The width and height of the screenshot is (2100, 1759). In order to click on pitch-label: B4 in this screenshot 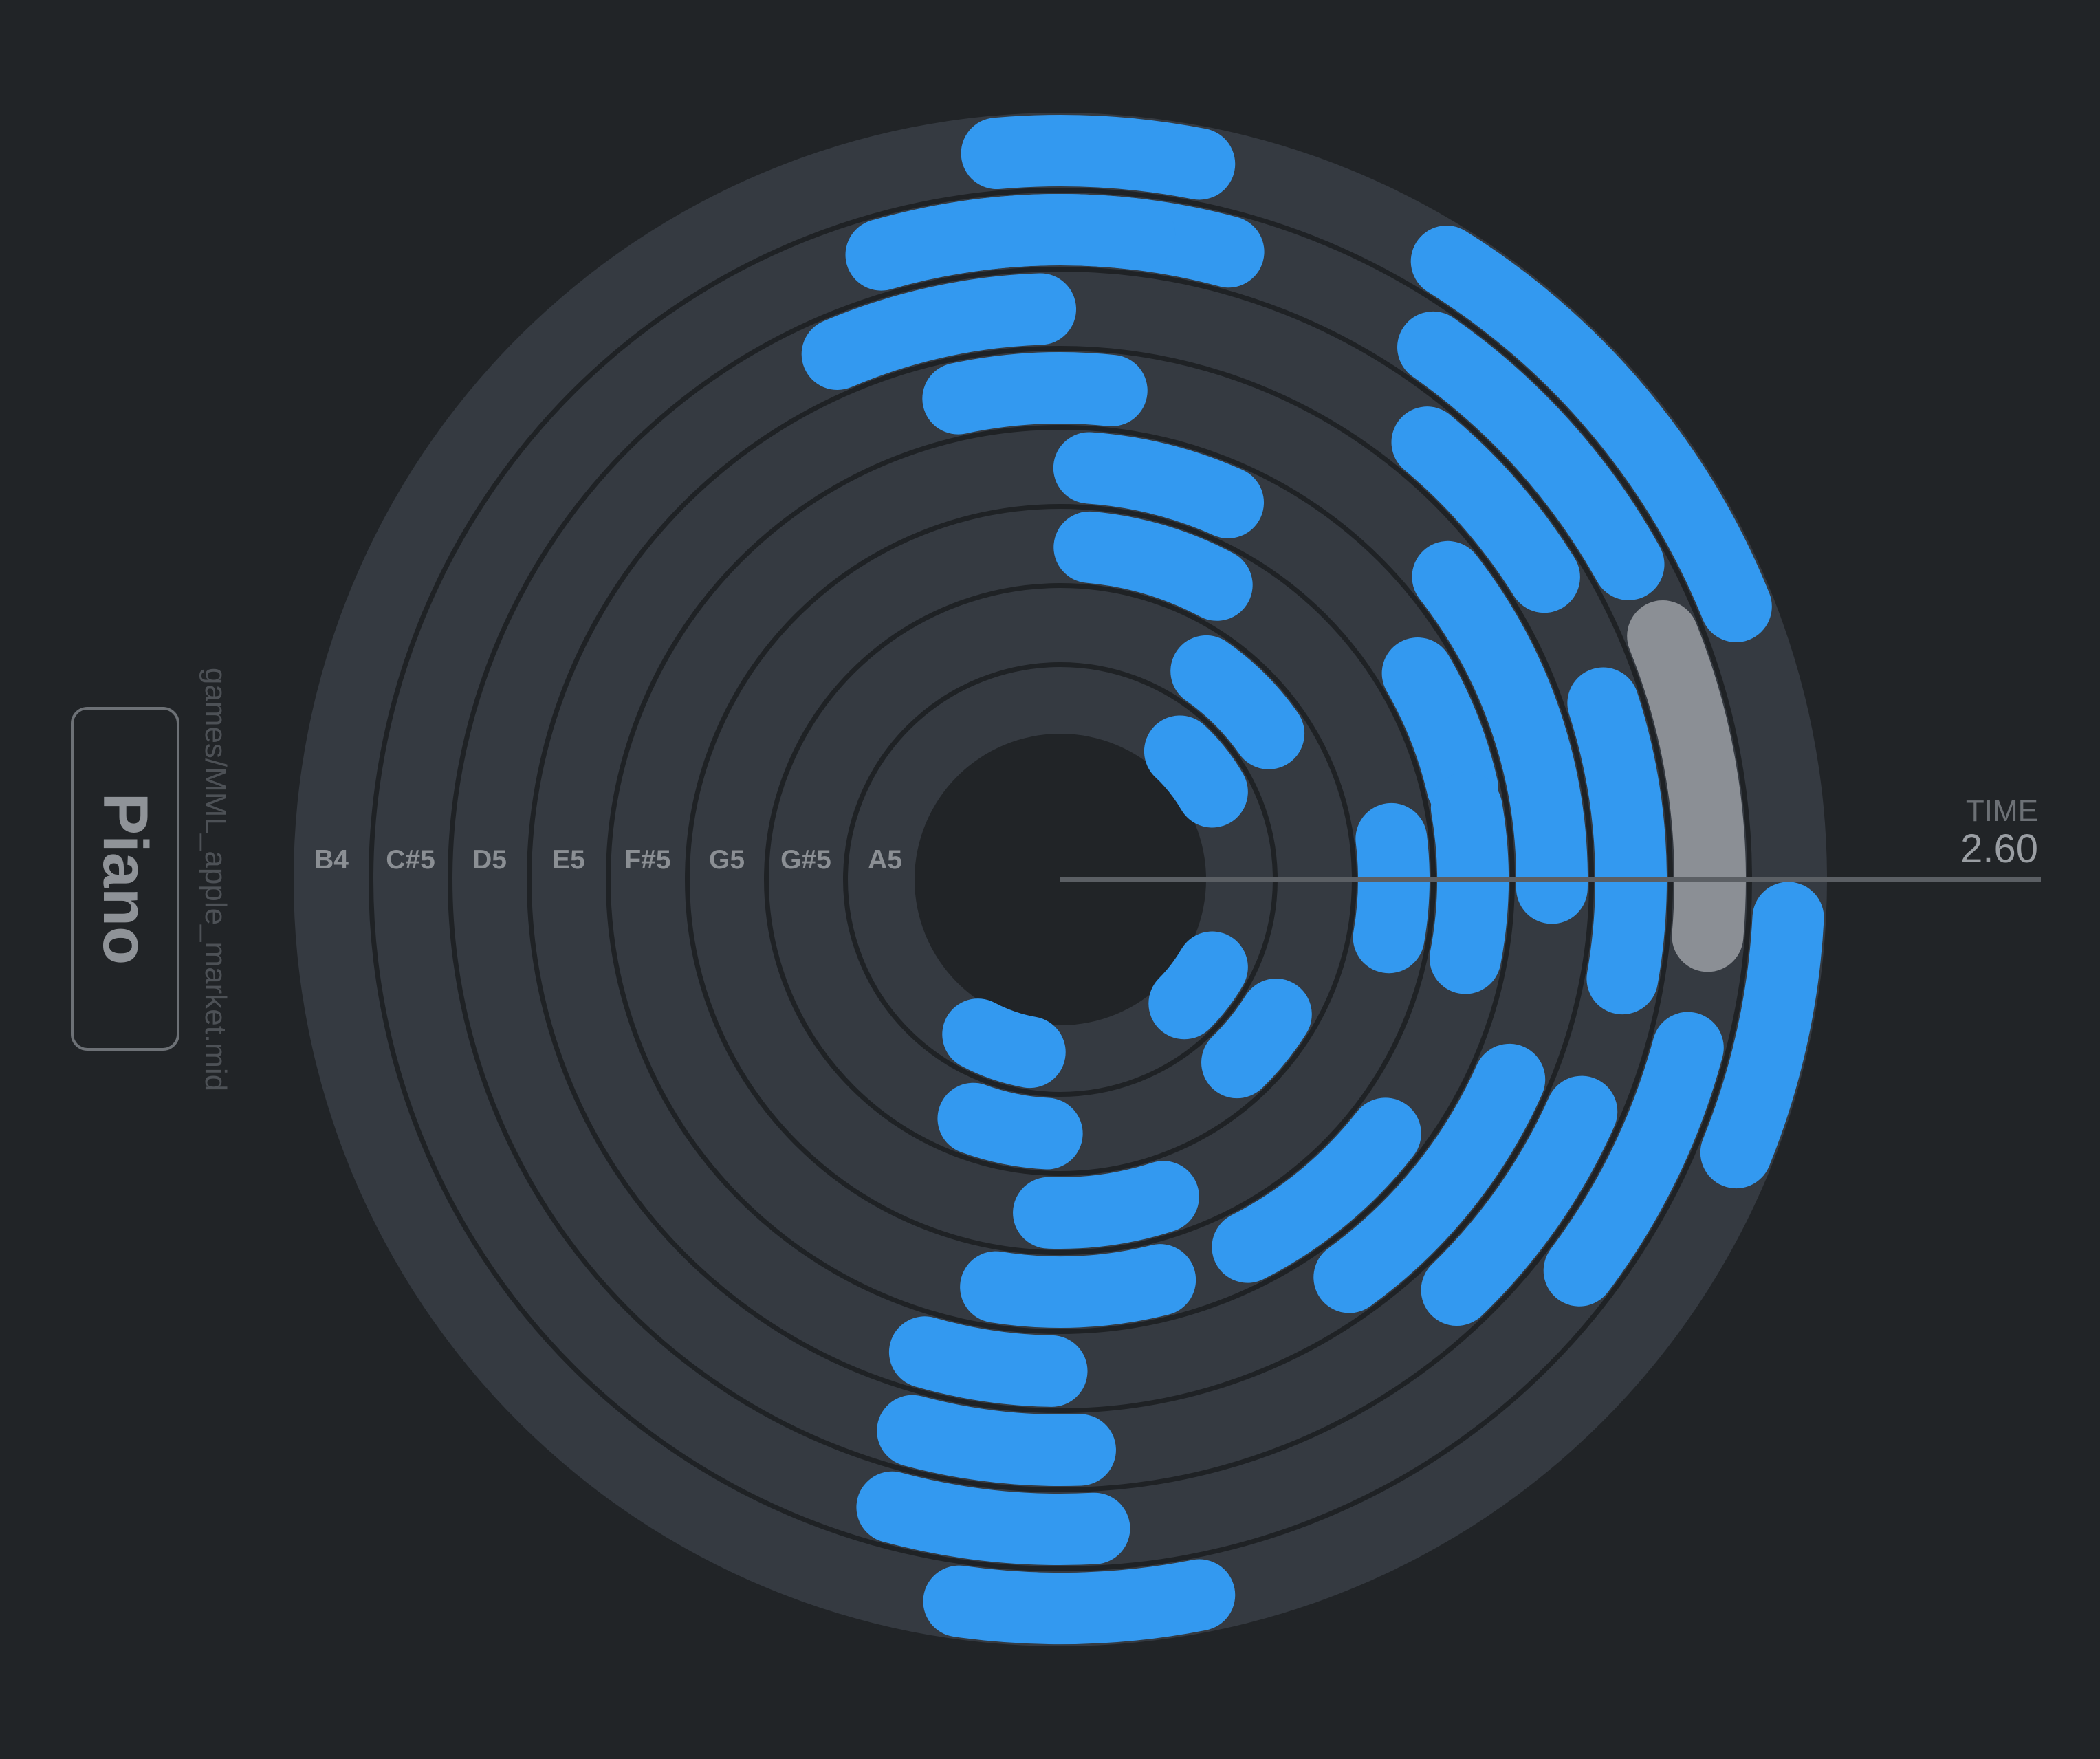, I will do `click(331, 860)`.